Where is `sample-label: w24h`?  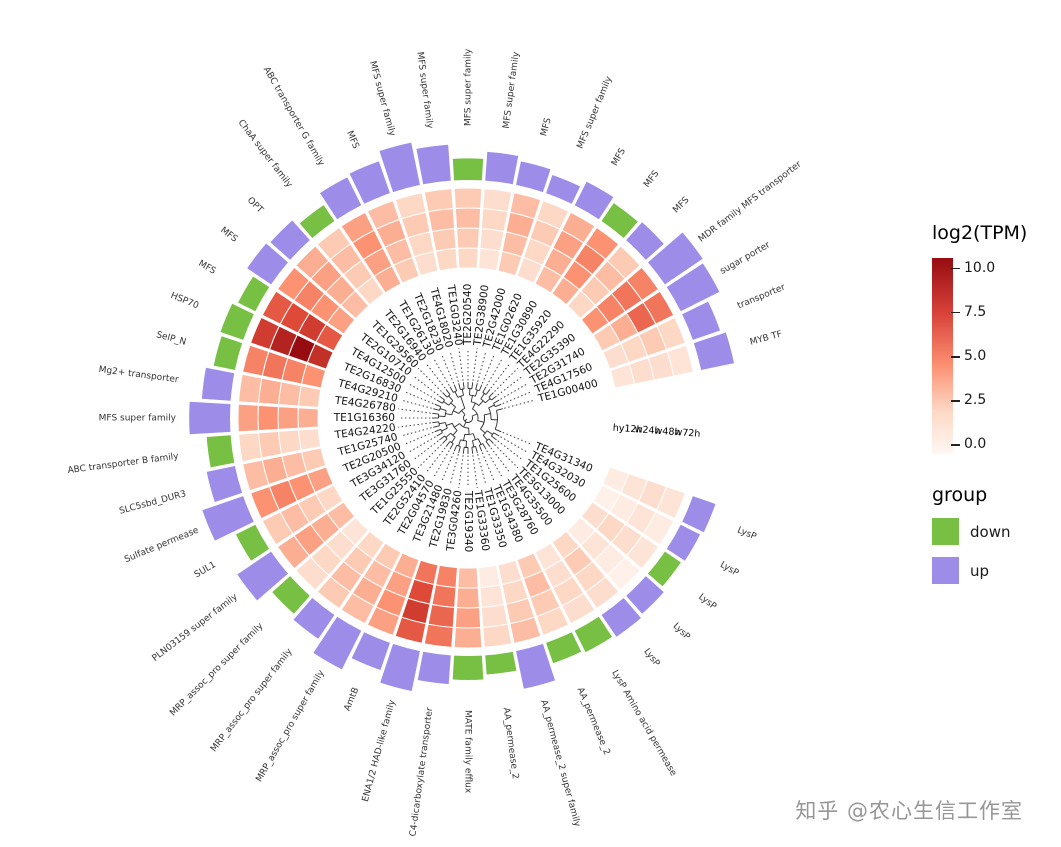
sample-label: w24h is located at coordinates (647, 430).